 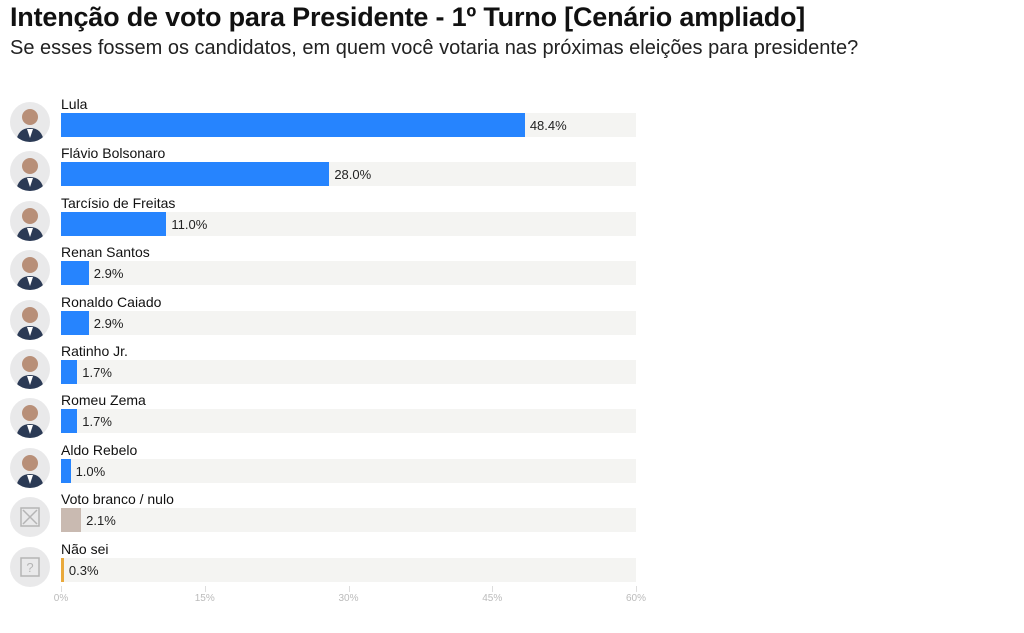 What do you see at coordinates (348, 598) in the screenshot?
I see `tick-label: 30%` at bounding box center [348, 598].